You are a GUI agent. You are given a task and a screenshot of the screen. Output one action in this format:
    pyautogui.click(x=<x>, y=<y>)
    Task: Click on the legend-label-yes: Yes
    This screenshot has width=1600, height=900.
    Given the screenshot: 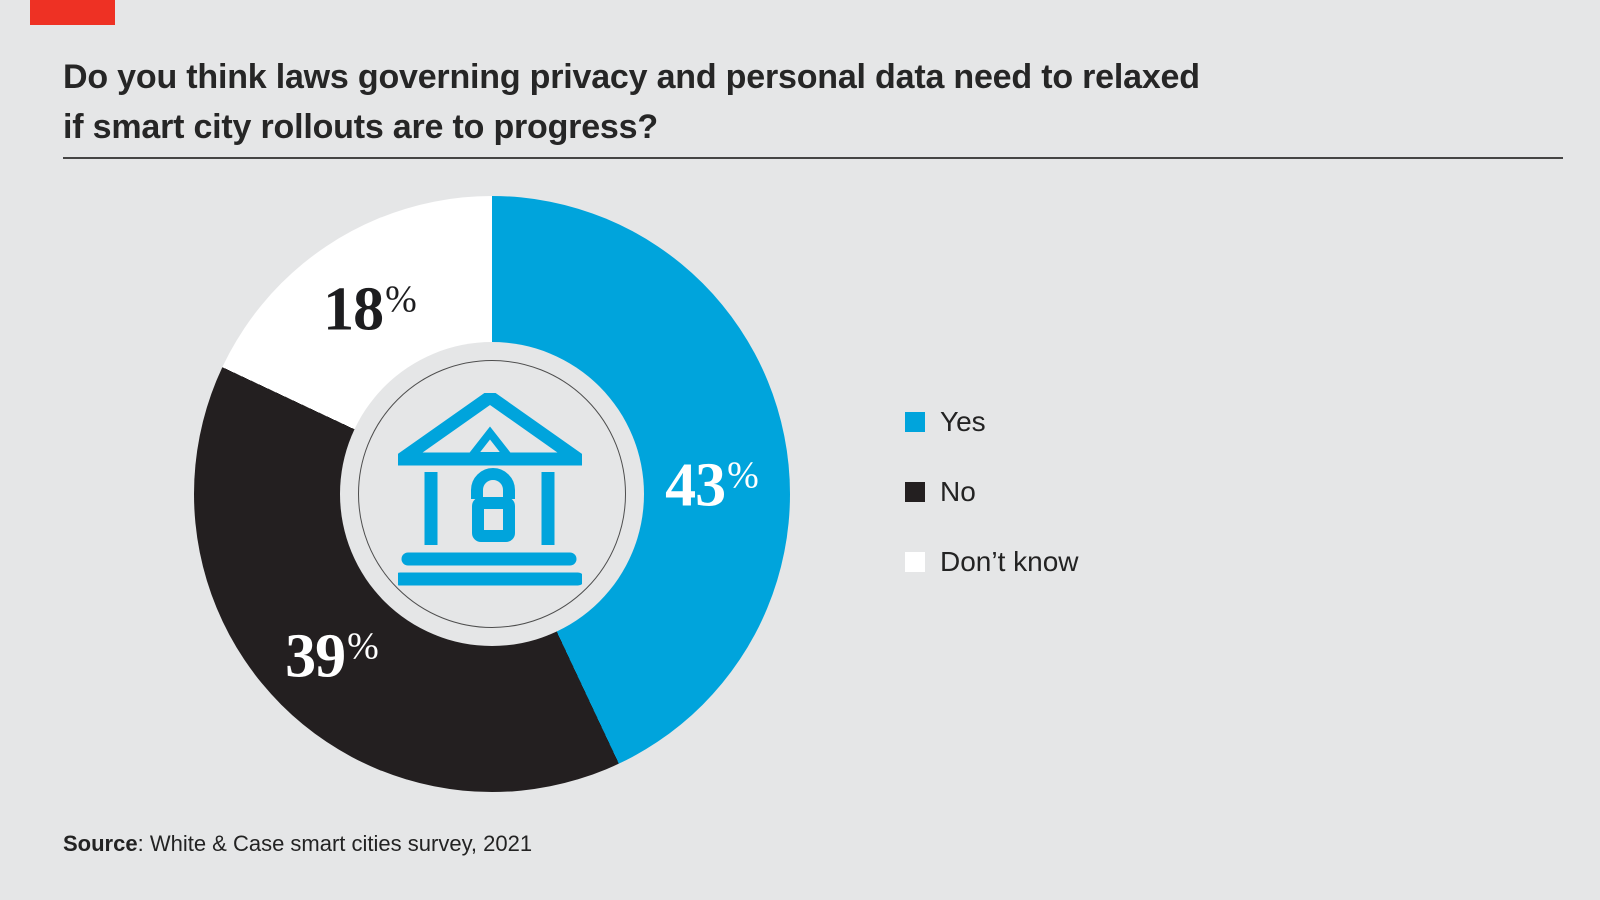 What is the action you would take?
    pyautogui.click(x=963, y=421)
    